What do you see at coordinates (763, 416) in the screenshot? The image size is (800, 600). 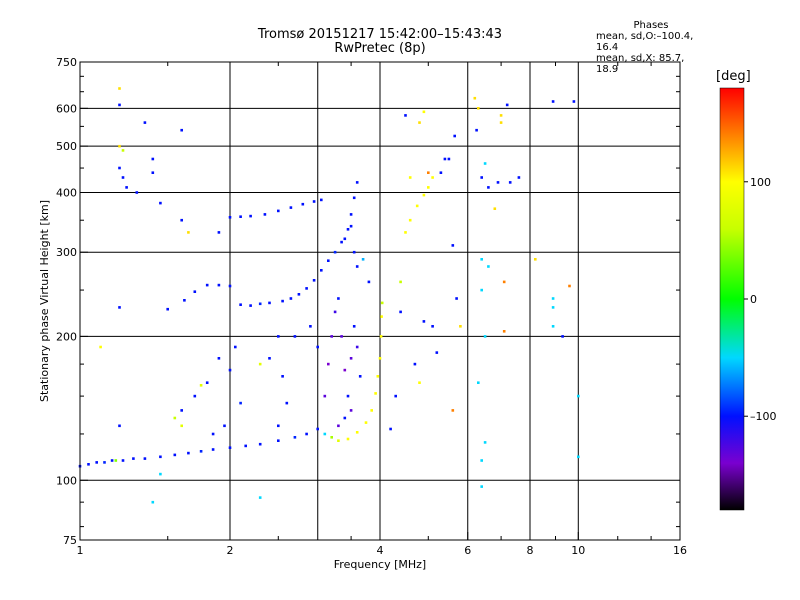 I see `colorbar-tick-label: –100` at bounding box center [763, 416].